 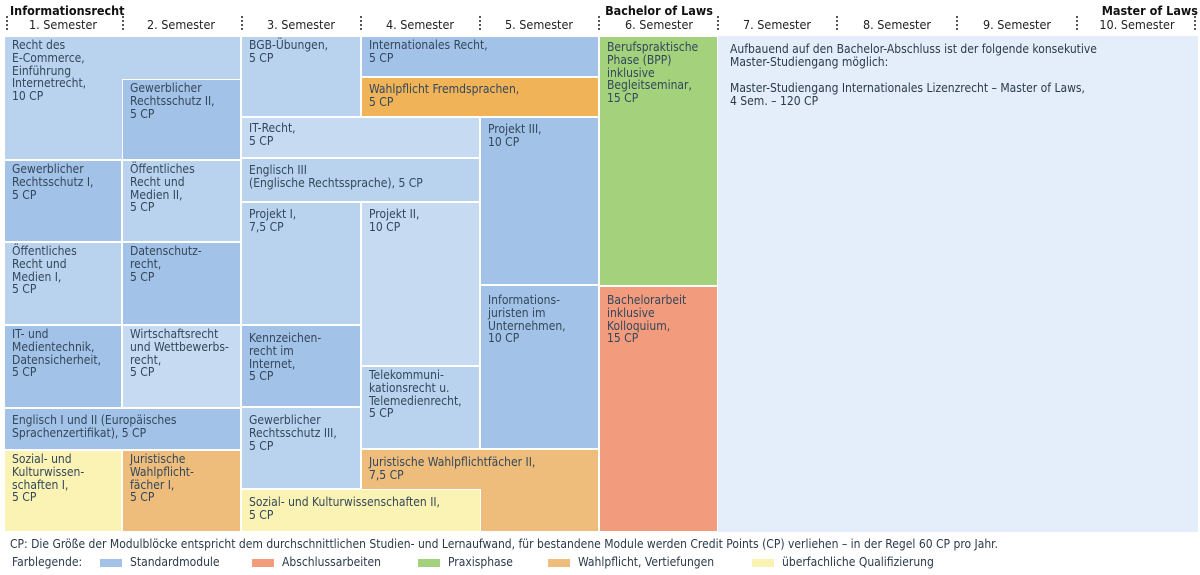 I want to click on legend-item-ueberfachlich: überfachliche Qualifizierung, so click(x=843, y=562).